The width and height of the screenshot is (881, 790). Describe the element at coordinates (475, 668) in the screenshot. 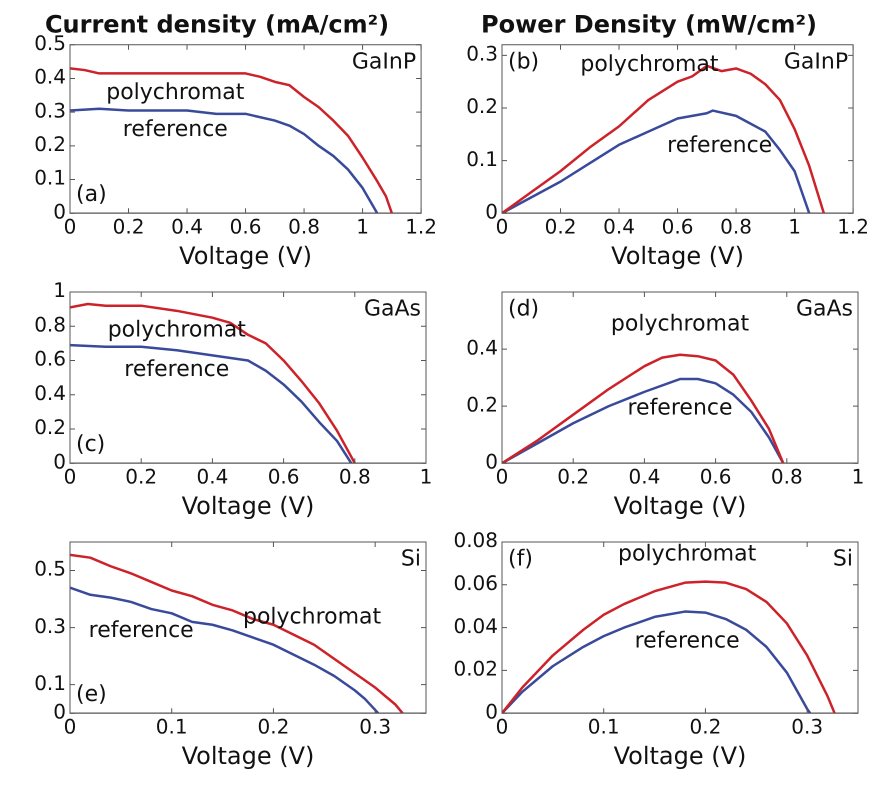

I see `y-tick-label: 0.02` at that location.